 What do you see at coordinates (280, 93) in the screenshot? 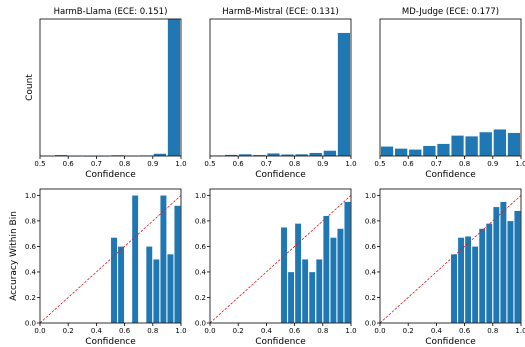
I see `panel-2: 0.5 0.6 0.7 0.8 0.9 1.0 HarmB-Mistral (ECE` at bounding box center [280, 93].